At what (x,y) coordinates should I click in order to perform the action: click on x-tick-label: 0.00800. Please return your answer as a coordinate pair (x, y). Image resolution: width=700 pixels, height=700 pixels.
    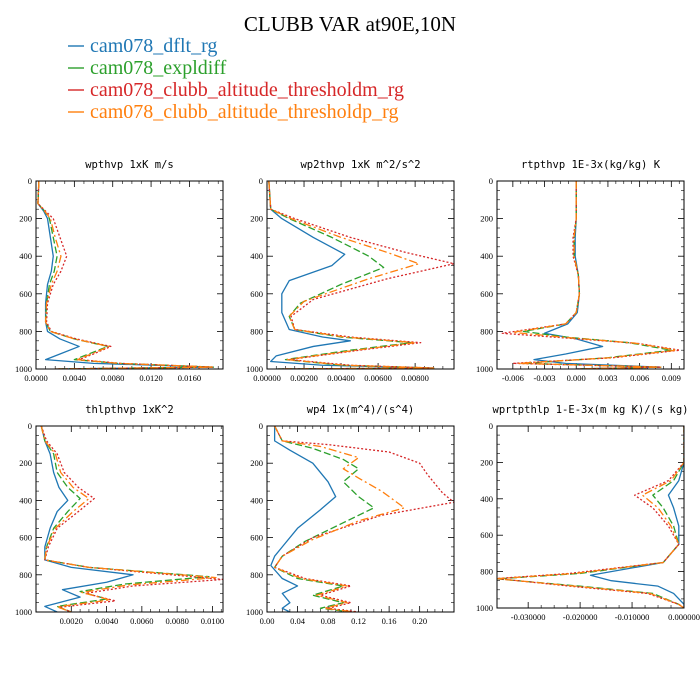
    Looking at the image, I should click on (415, 378).